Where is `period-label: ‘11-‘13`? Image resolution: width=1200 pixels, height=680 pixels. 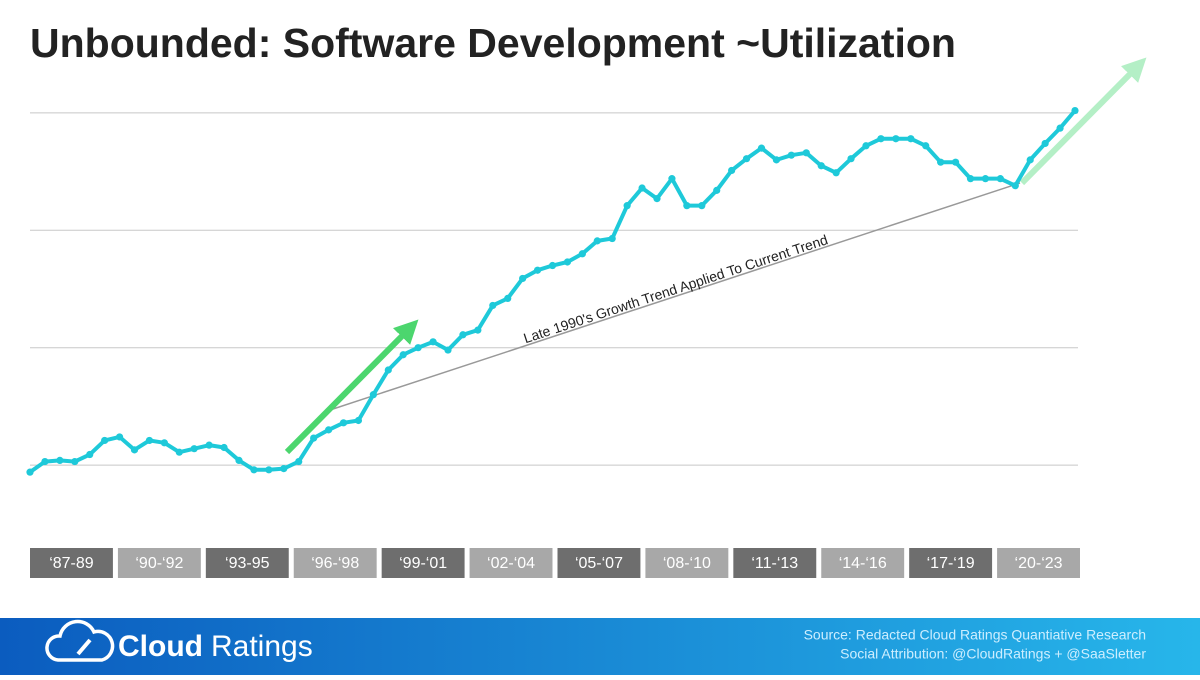
period-label: ‘11-‘13 is located at coordinates (774, 563).